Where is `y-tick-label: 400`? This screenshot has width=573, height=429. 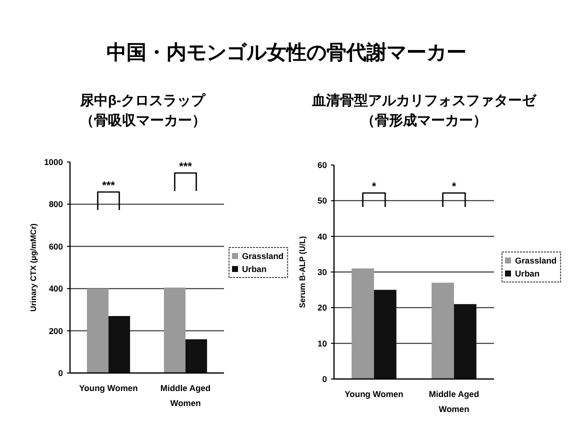
y-tick-label: 400 is located at coordinates (56, 289).